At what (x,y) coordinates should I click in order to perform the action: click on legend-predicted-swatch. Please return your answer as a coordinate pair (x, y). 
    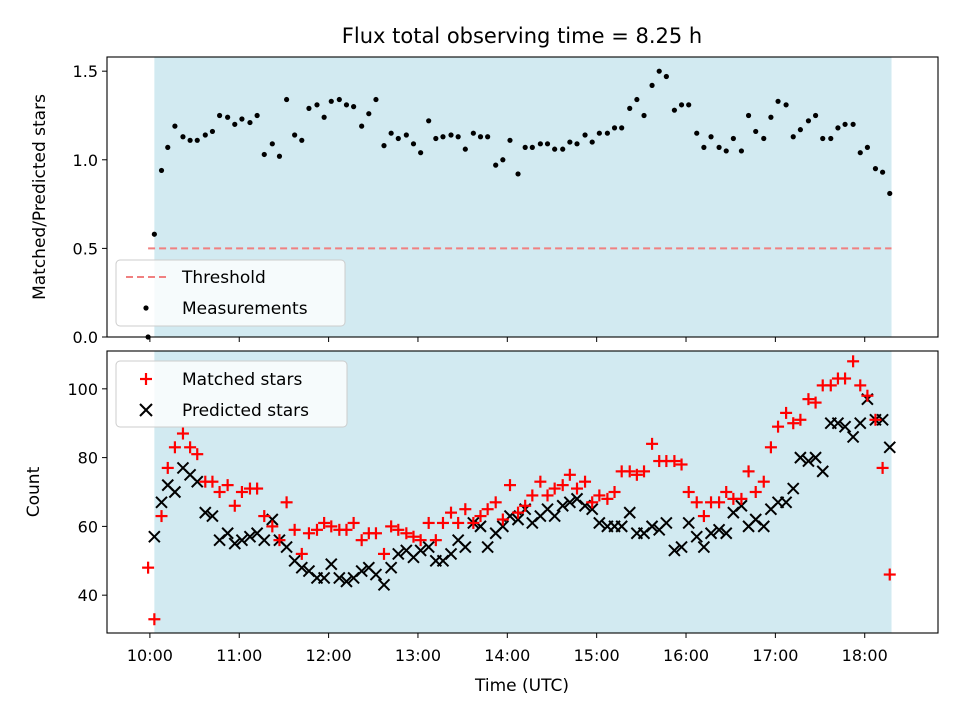
    Looking at the image, I should click on (146, 410).